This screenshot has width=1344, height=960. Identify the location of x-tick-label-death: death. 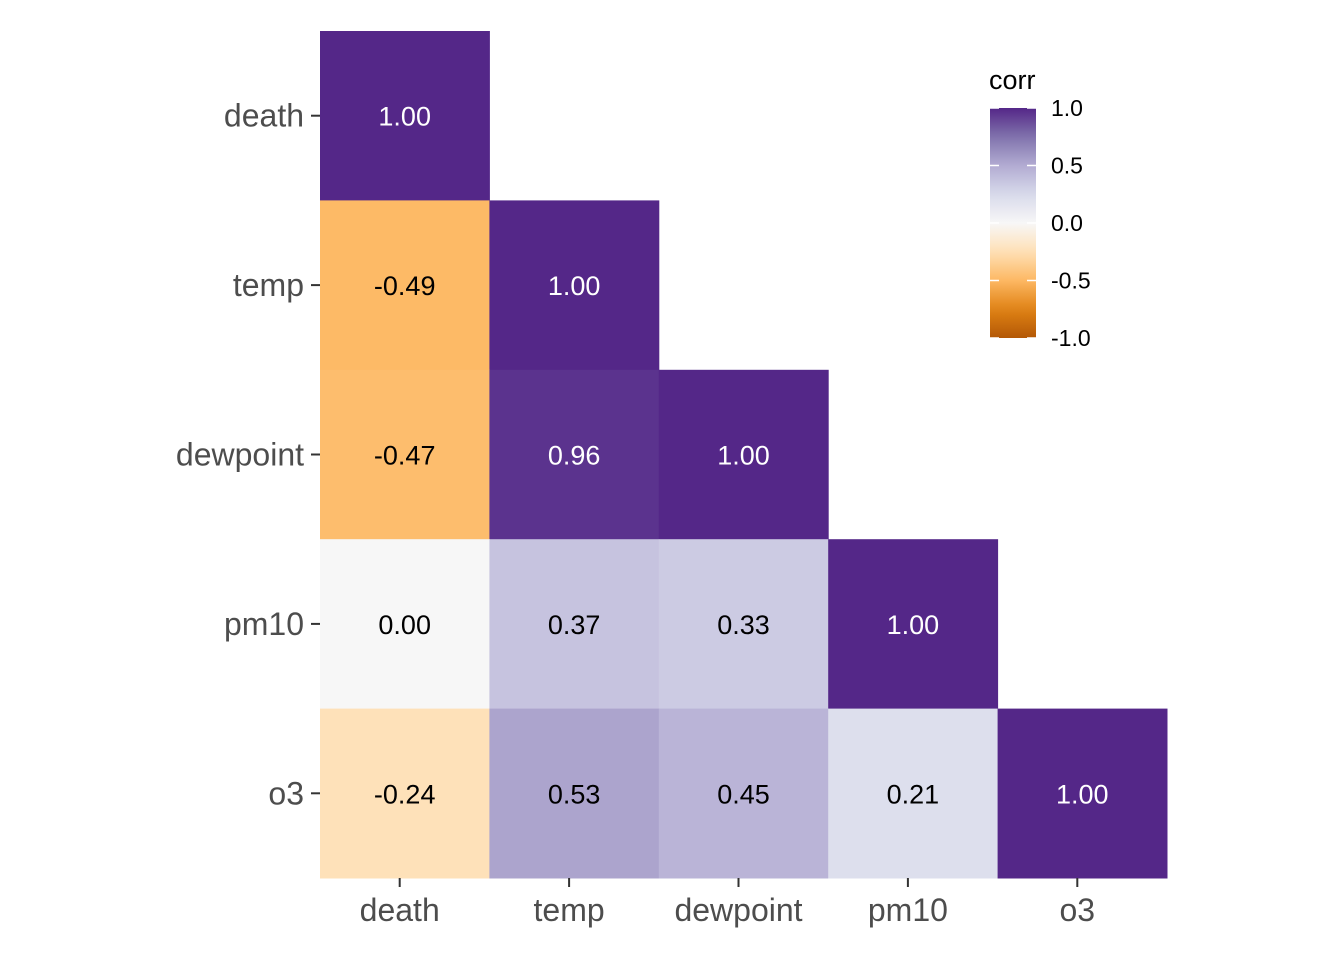
(400, 910).